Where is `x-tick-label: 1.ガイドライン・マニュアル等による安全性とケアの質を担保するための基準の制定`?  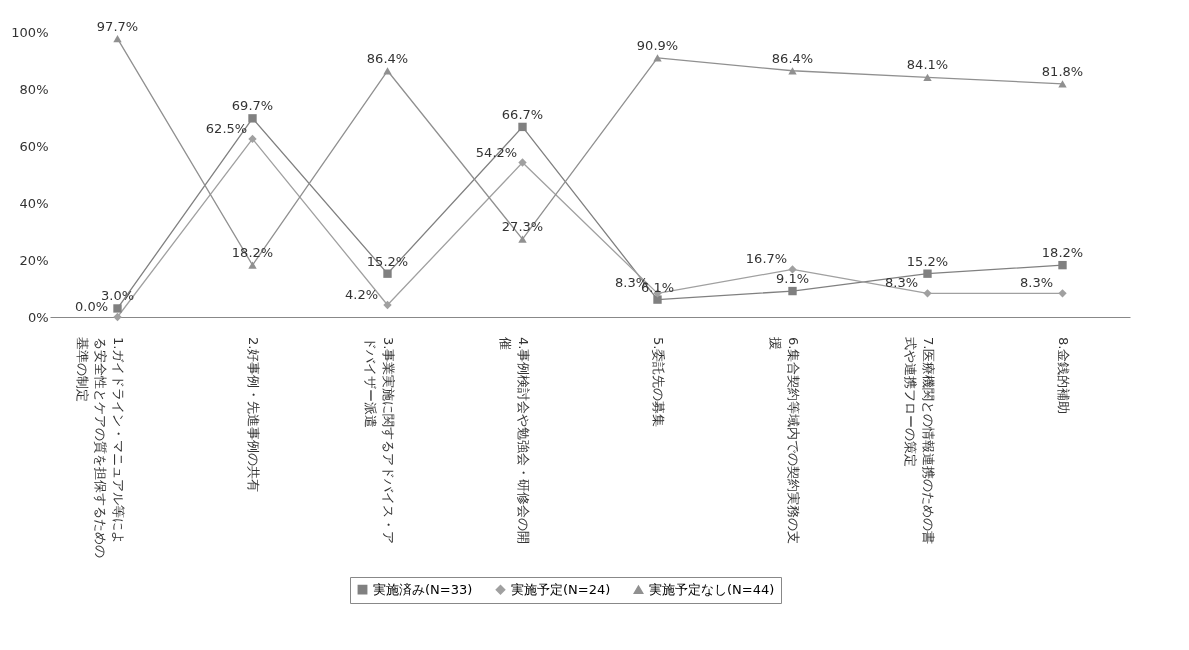
x-tick-label: 1.ガイドライン・マニュアル等による安全性とケアの質を担保するための基準の制定 is located at coordinates (100, 447).